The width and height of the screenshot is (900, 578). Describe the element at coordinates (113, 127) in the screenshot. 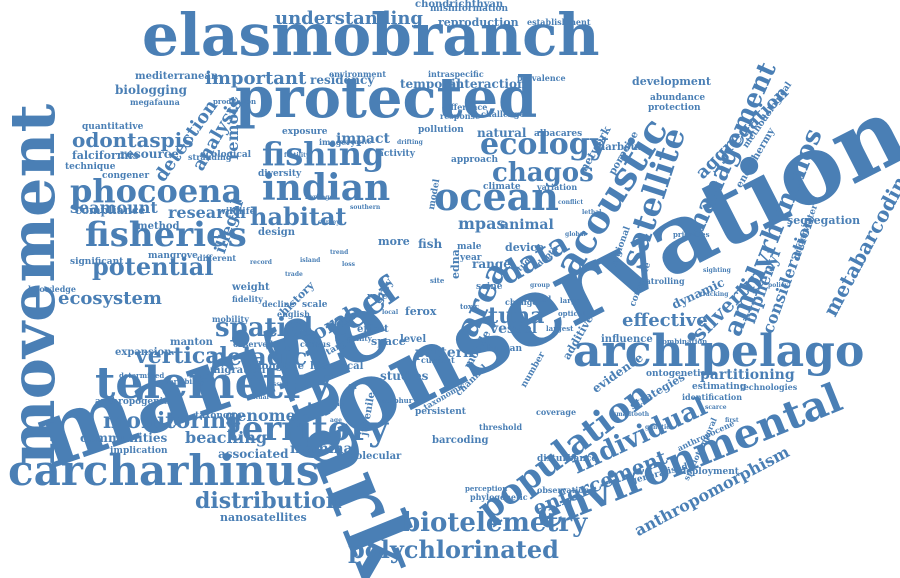

I see `word-quantitative: quantitative` at that location.